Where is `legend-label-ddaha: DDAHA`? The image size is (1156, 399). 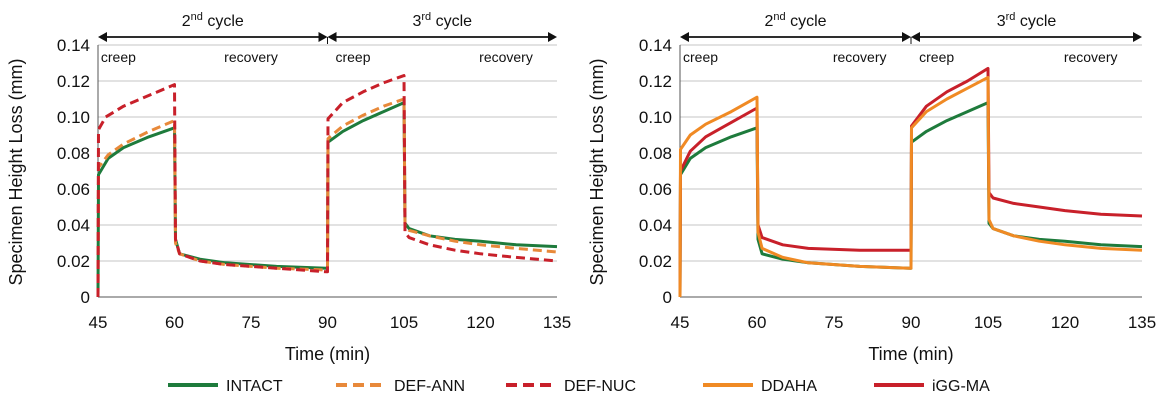
legend-label-ddaha: DDAHA is located at coordinates (789, 386).